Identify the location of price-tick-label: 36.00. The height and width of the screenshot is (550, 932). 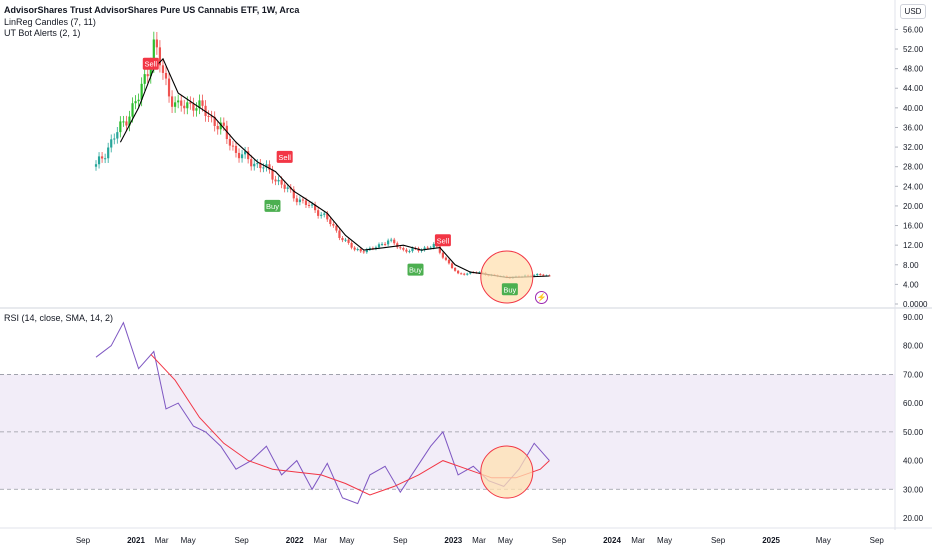
(913, 127).